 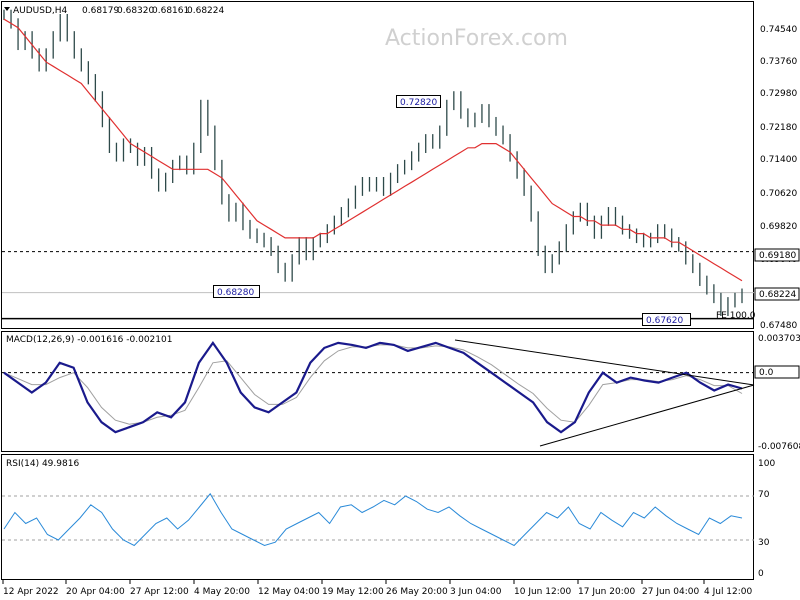 I want to click on x-tick-label: 20 Apr 04:00, so click(x=95, y=592).